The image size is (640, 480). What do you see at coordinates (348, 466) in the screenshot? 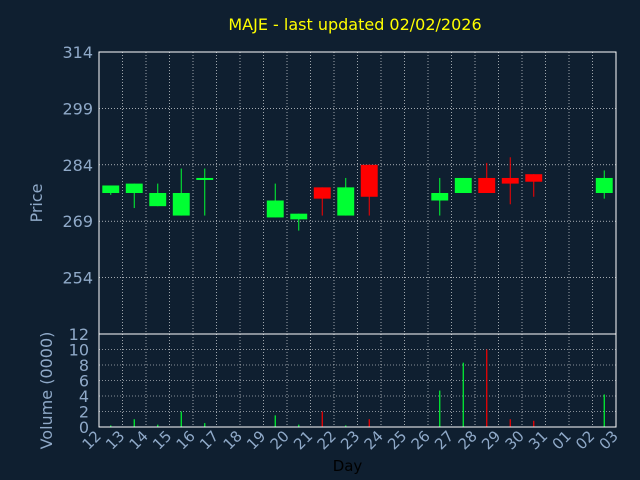
I see `x-axis-label: Day` at bounding box center [348, 466].